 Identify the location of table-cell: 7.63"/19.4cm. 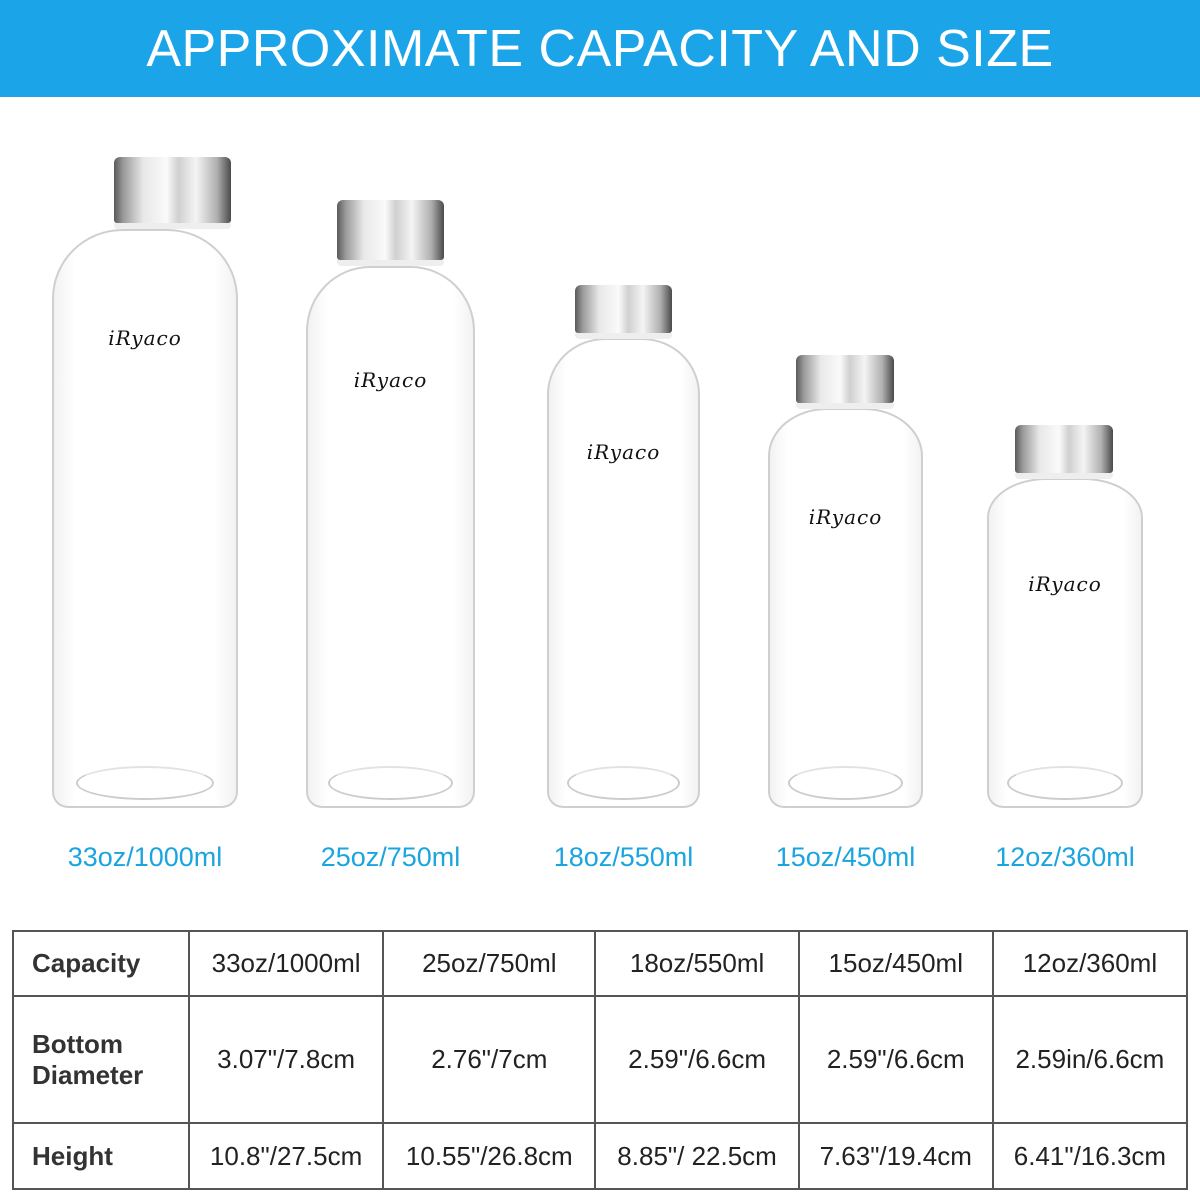
(895, 1156).